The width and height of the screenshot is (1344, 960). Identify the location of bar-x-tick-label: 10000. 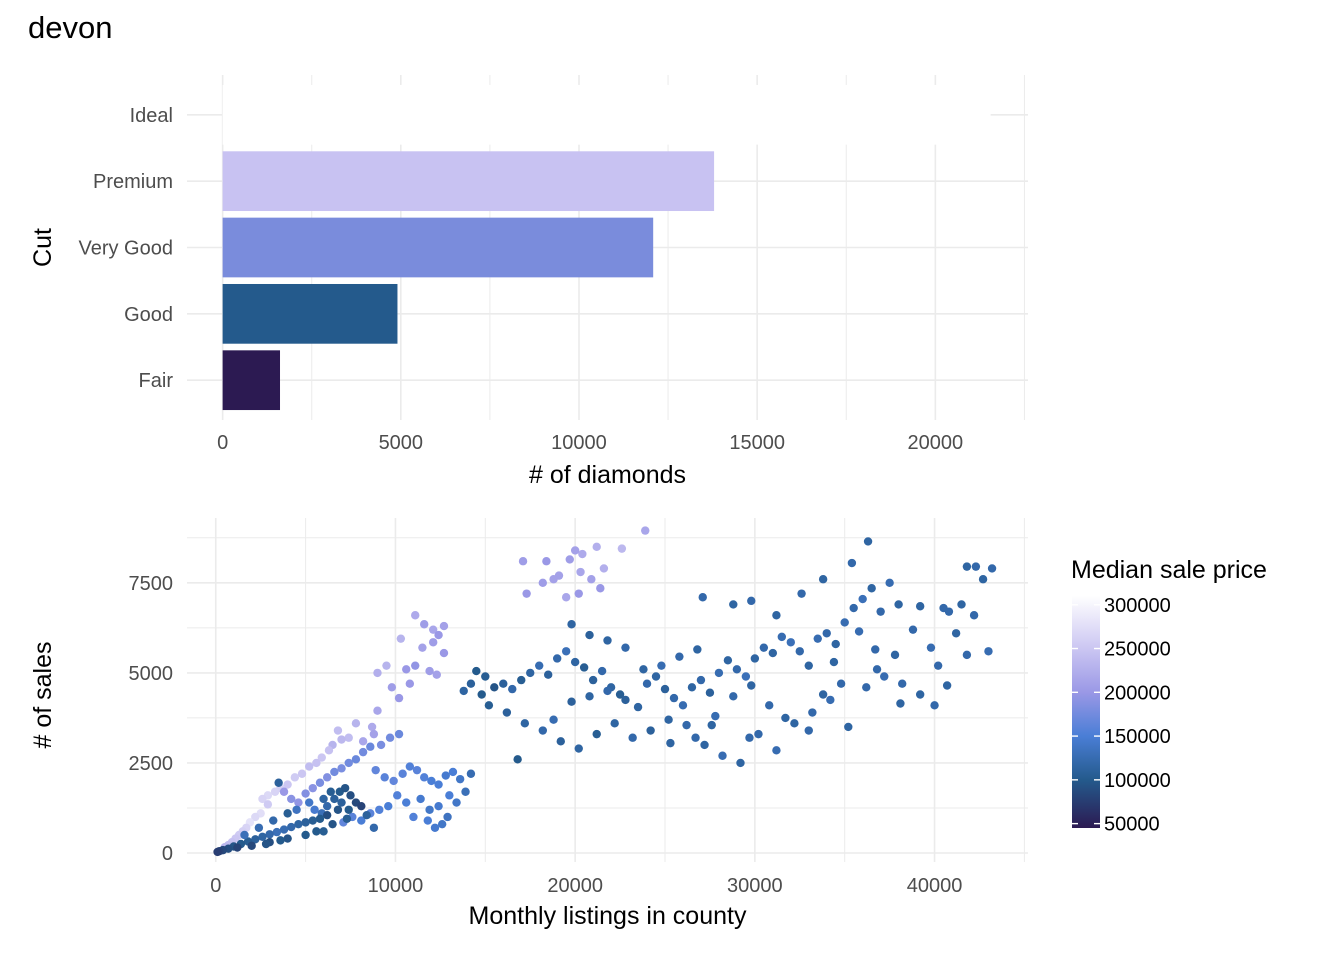
(579, 443).